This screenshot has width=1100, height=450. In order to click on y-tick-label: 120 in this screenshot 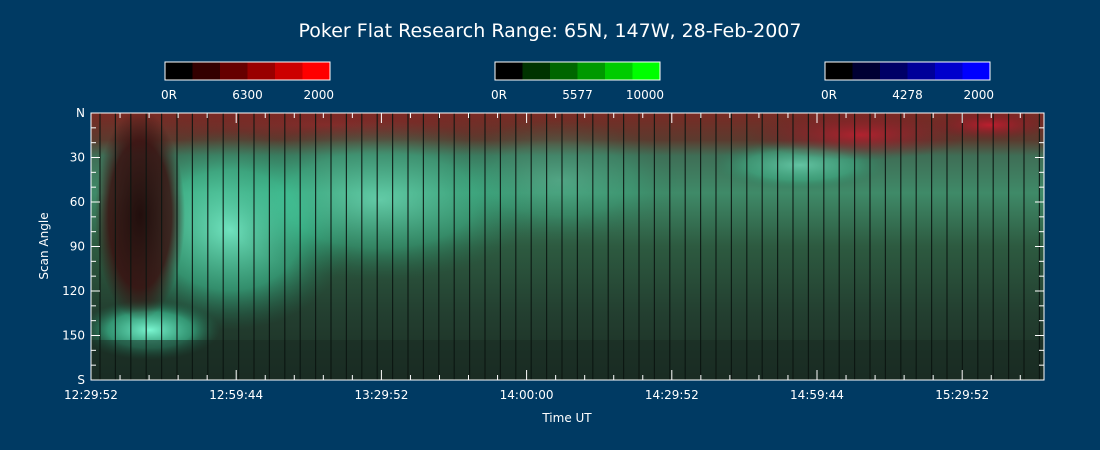, I will do `click(73, 291)`.